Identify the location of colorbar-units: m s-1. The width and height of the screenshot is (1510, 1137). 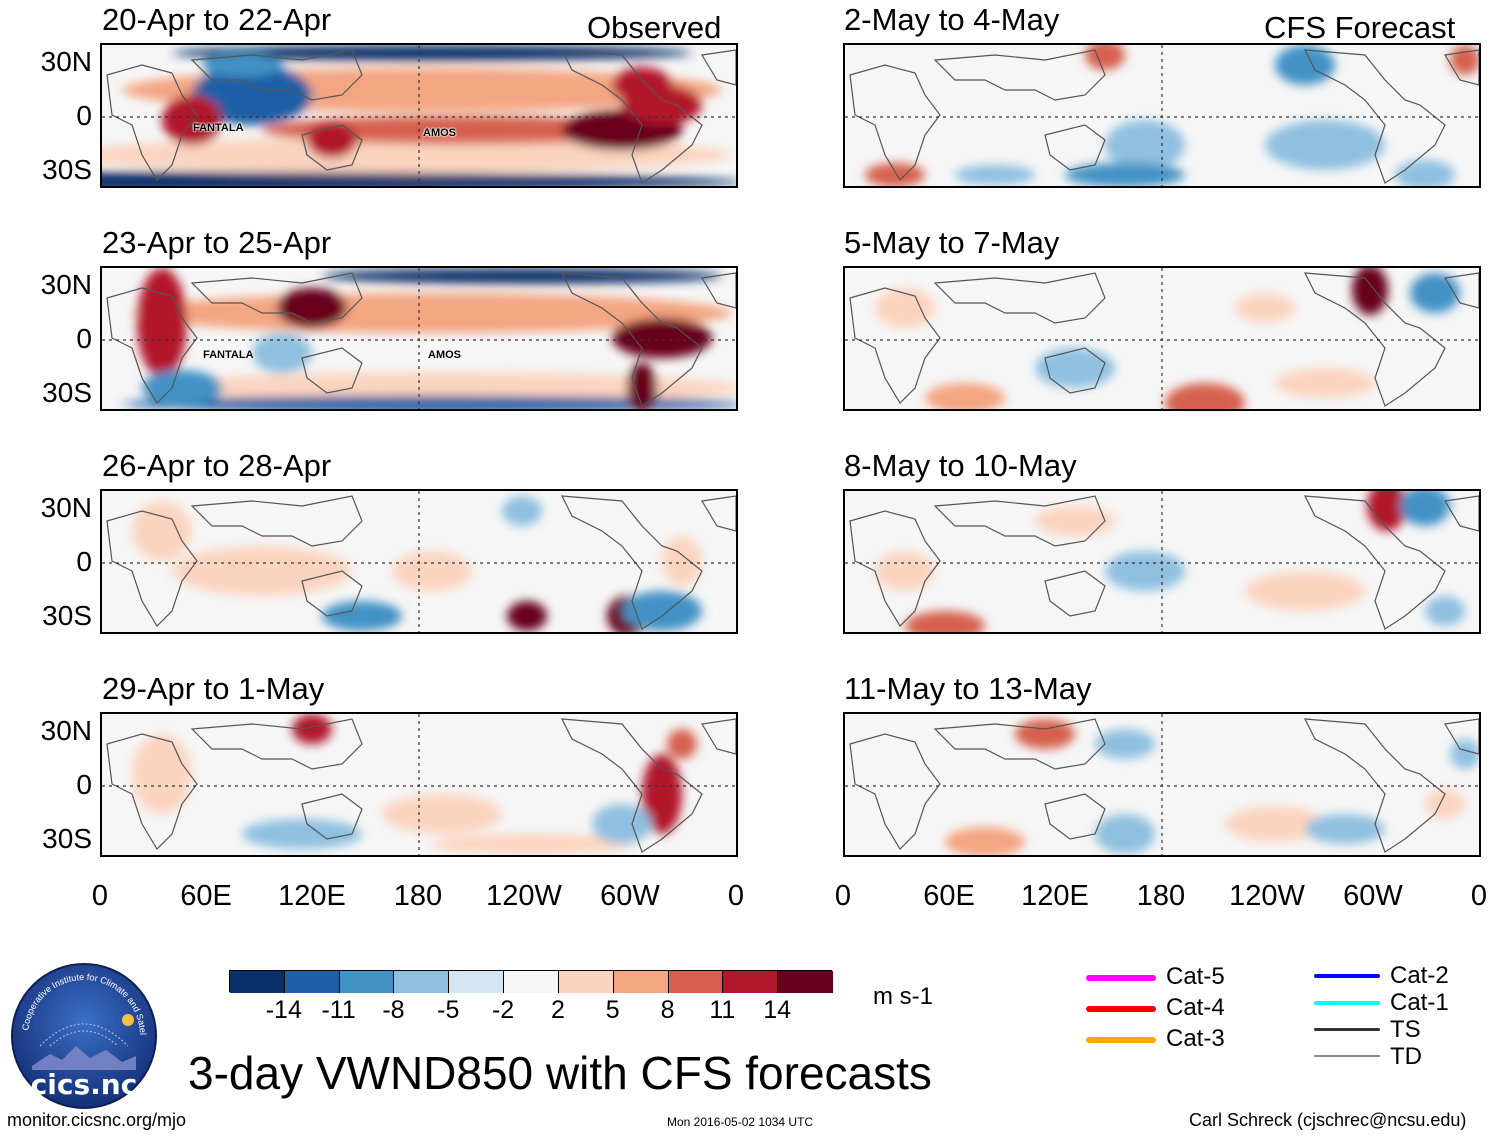
(903, 996).